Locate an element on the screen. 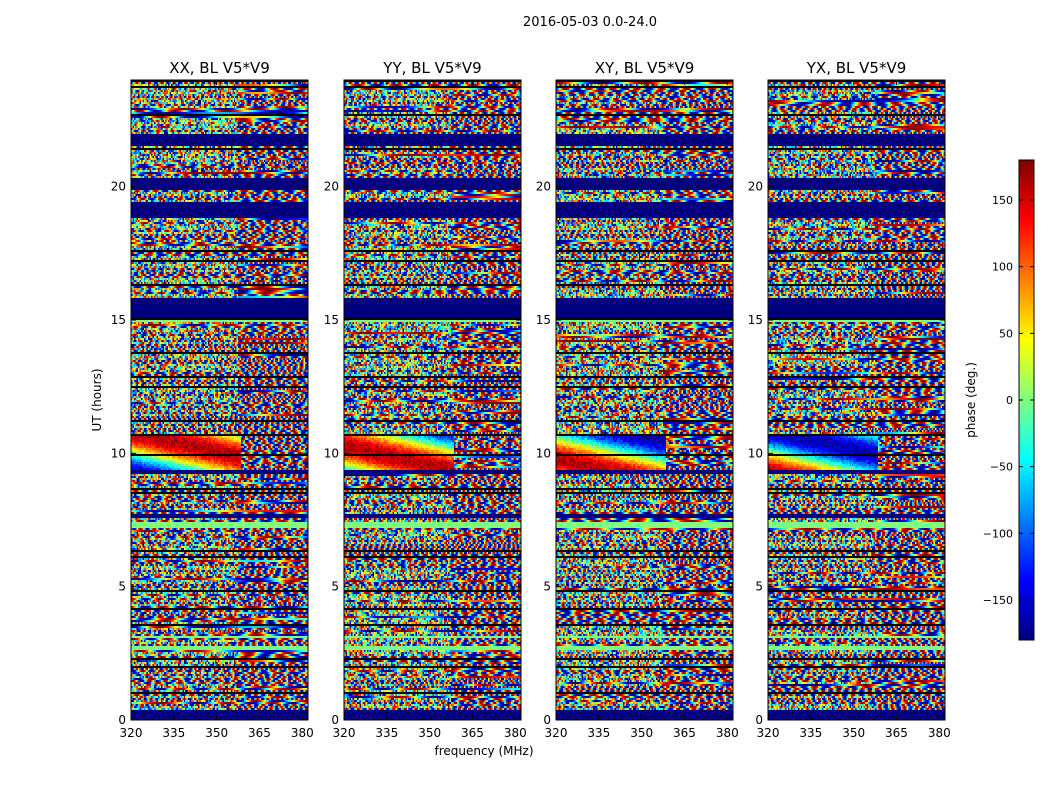 The height and width of the screenshot is (800, 1050). colorbar-label: phase (deg.) is located at coordinates (971, 400).